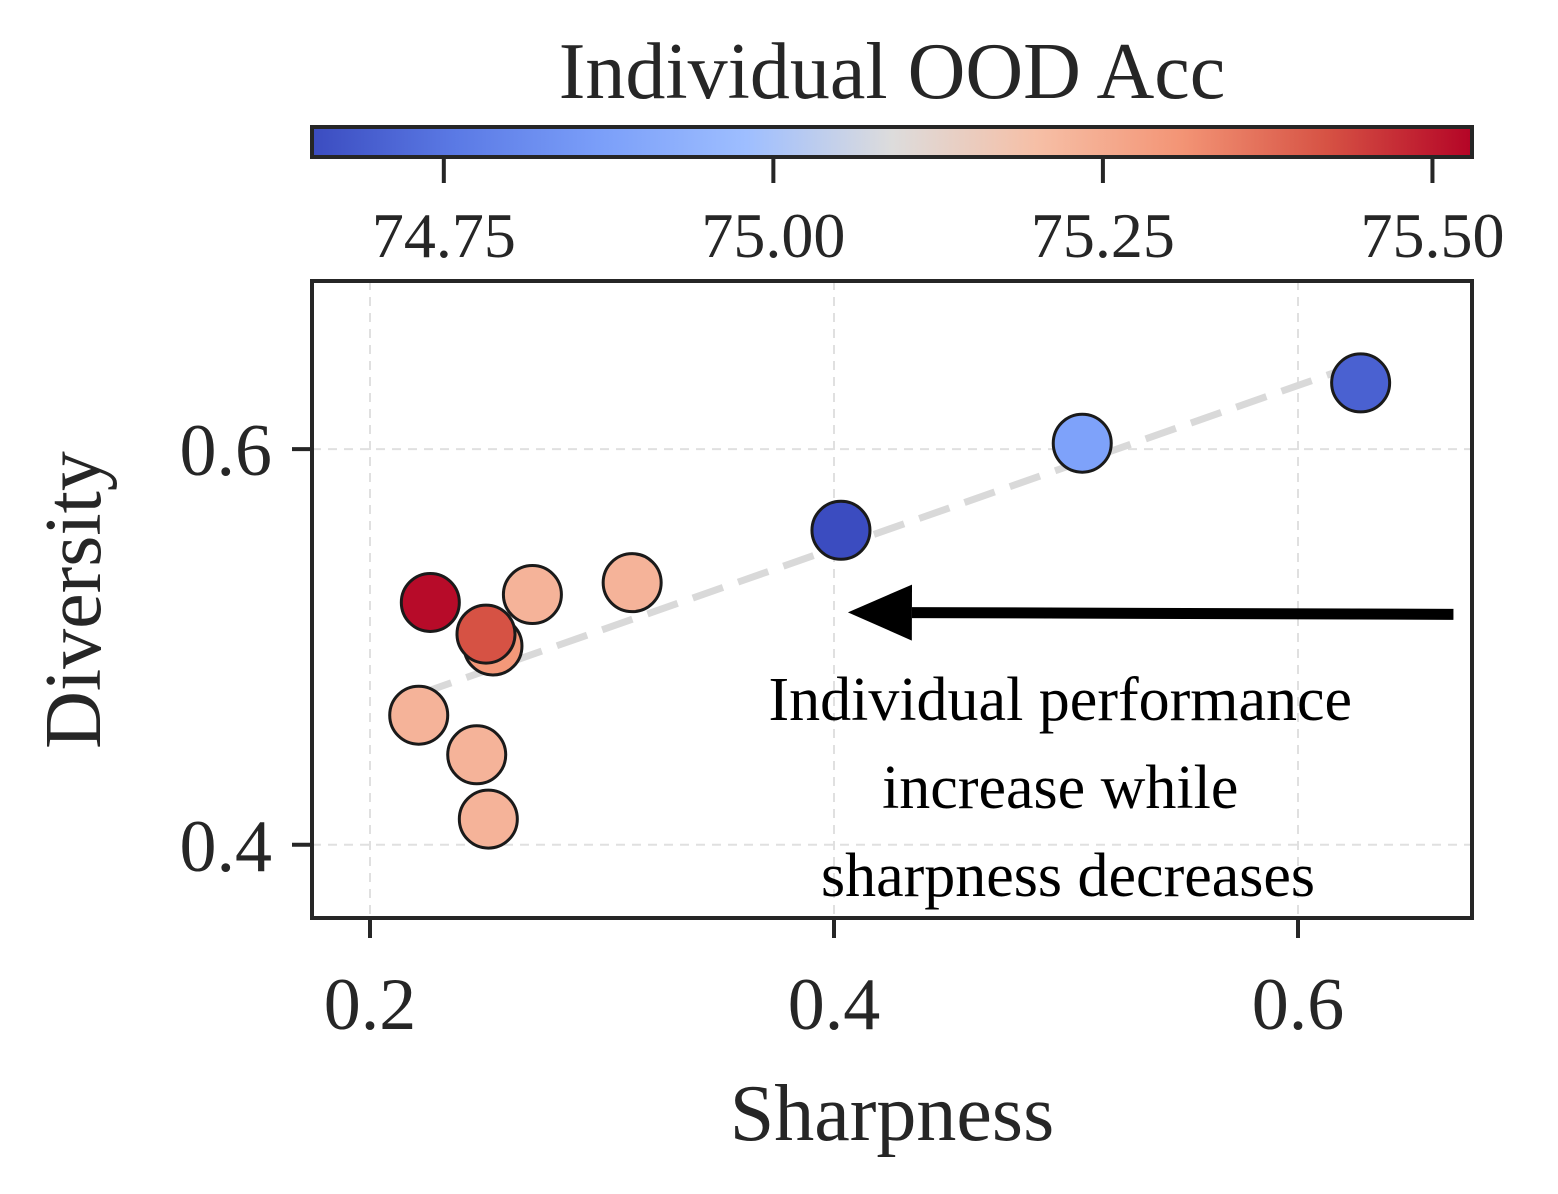 This screenshot has height=1194, width=1558. What do you see at coordinates (880, 612) in the screenshot?
I see `arrow-head` at bounding box center [880, 612].